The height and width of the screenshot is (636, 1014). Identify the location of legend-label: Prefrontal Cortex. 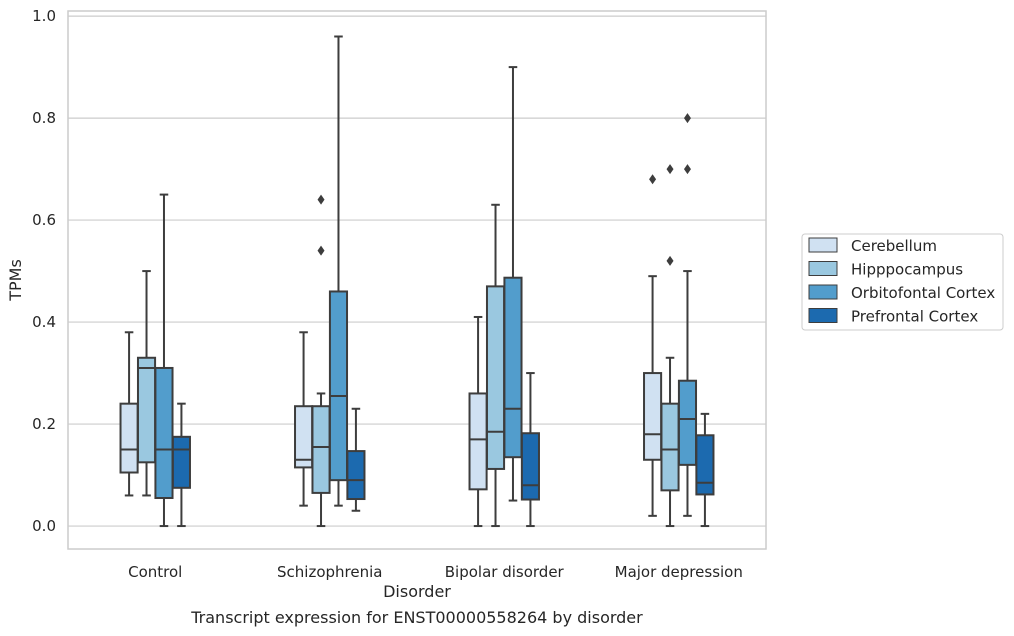
(914, 317).